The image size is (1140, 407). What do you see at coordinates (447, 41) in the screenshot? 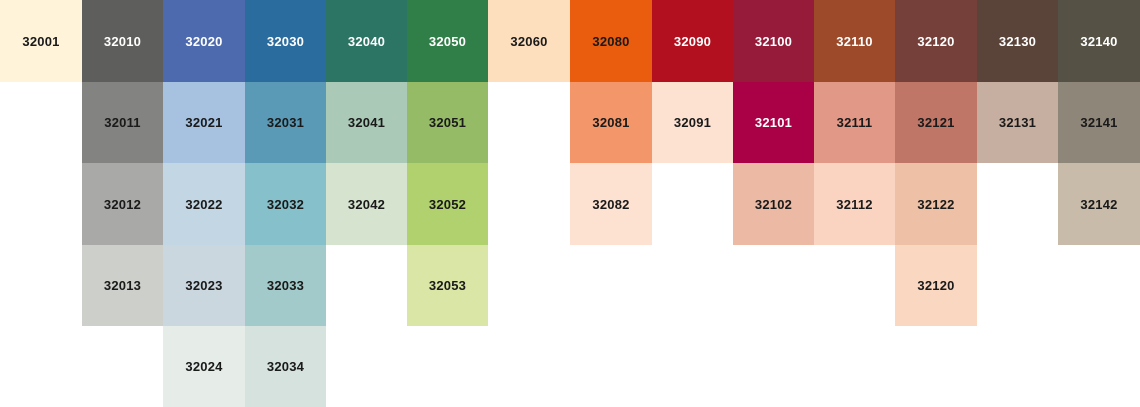
I see `color-swatch: 32050` at bounding box center [447, 41].